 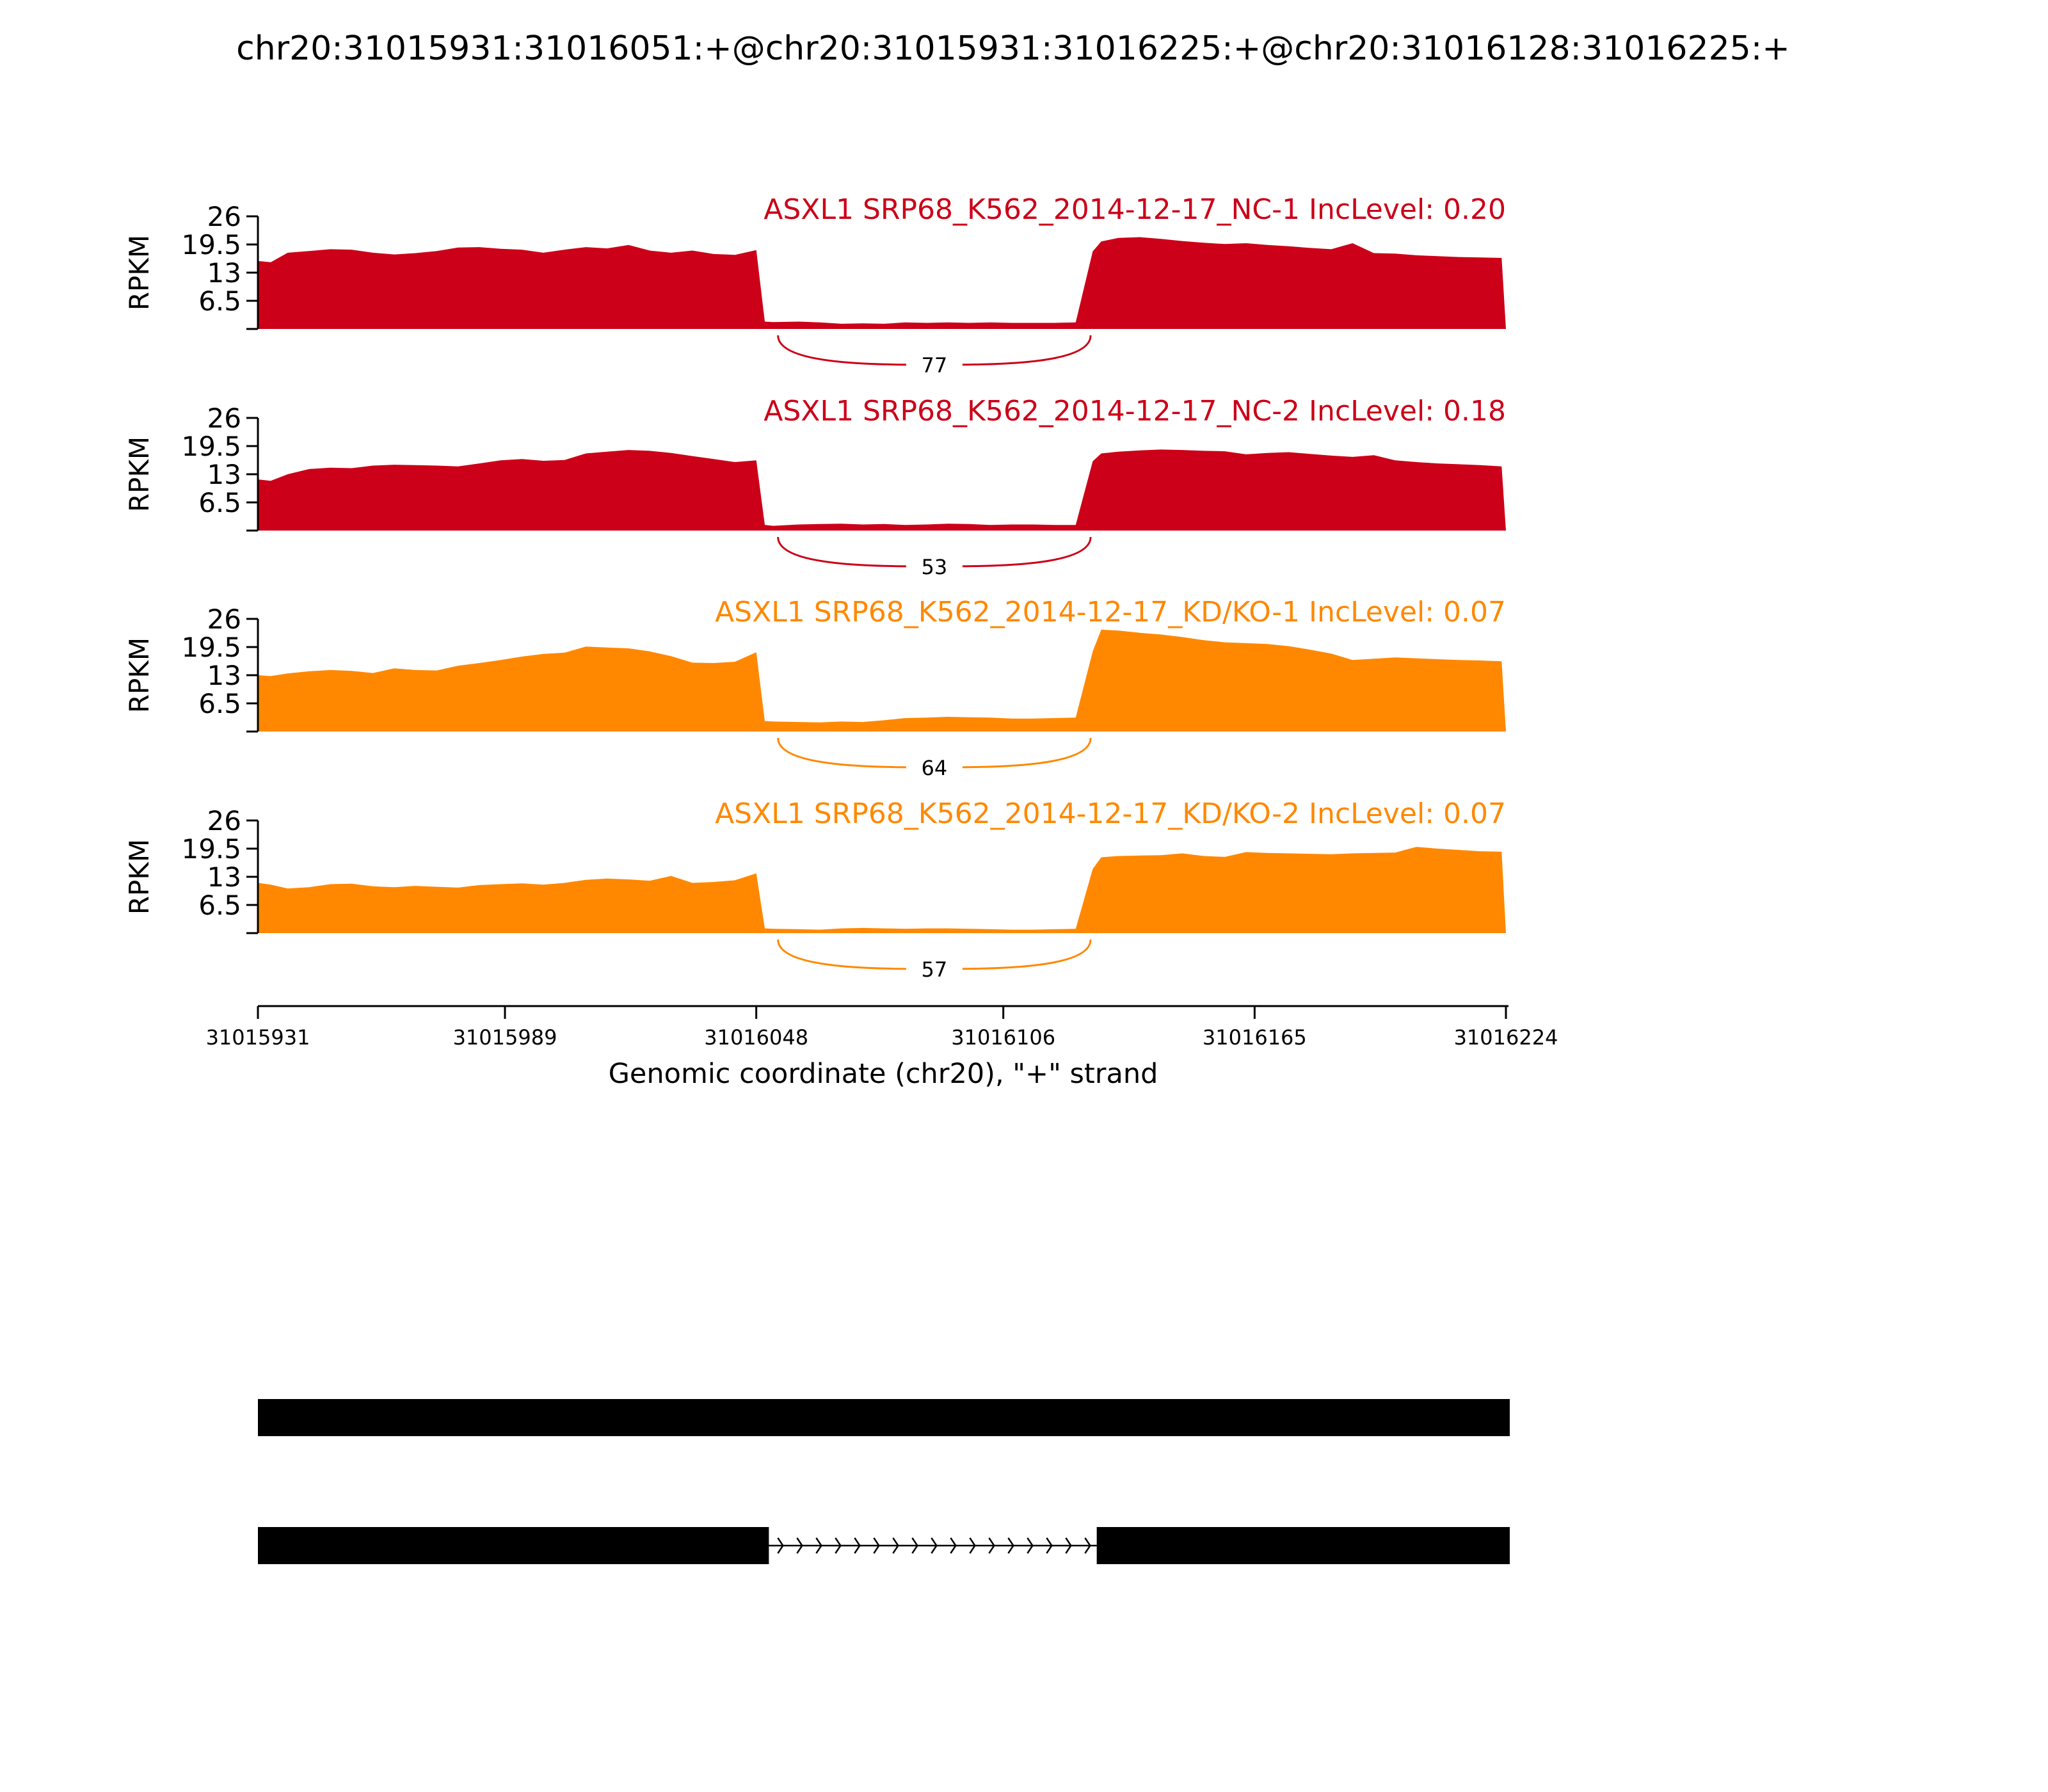 I want to click on x-tick-label: 31016165, so click(x=1255, y=1037).